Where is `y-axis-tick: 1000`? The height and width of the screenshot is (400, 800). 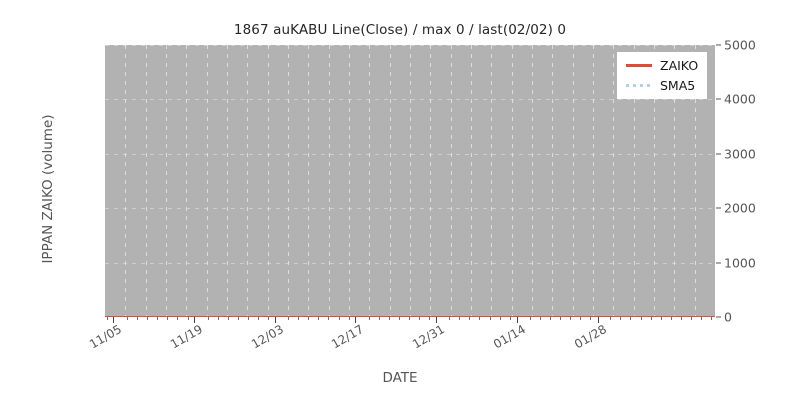 y-axis-tick: 1000 is located at coordinates (736, 262).